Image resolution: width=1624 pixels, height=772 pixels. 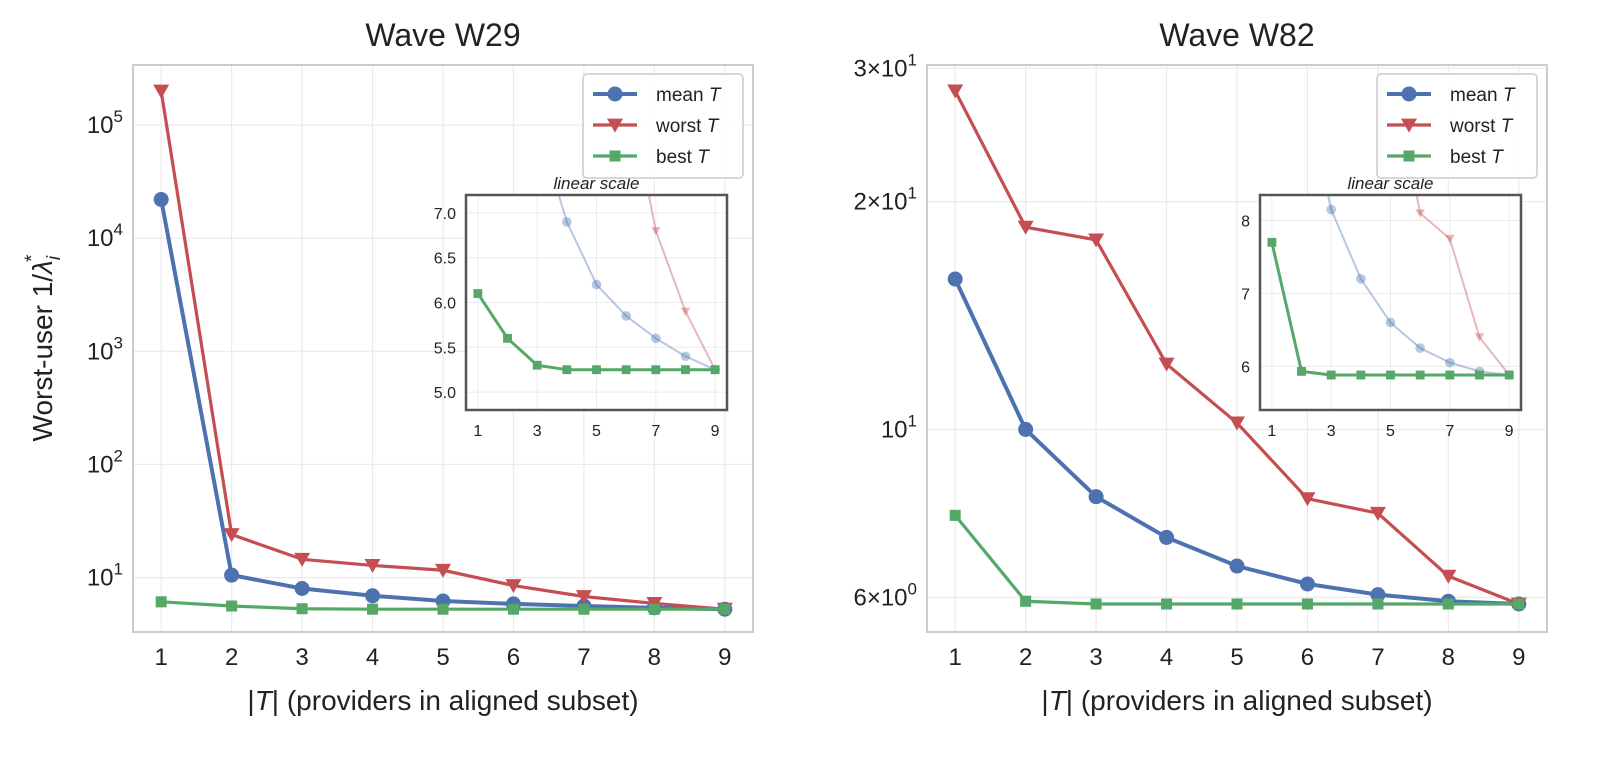 I want to click on legend-label-worst: worst T, so click(x=687, y=126).